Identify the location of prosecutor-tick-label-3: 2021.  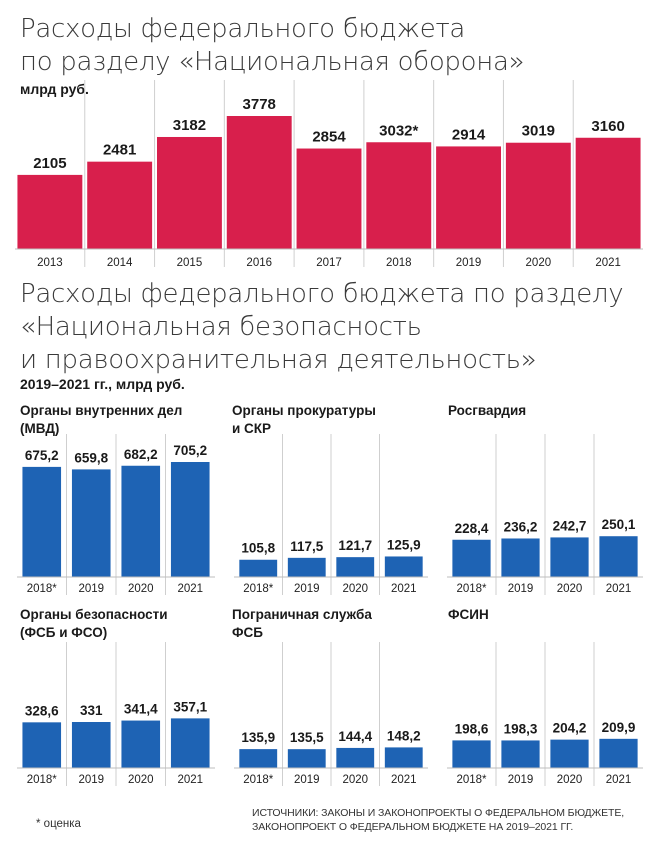
(404, 589).